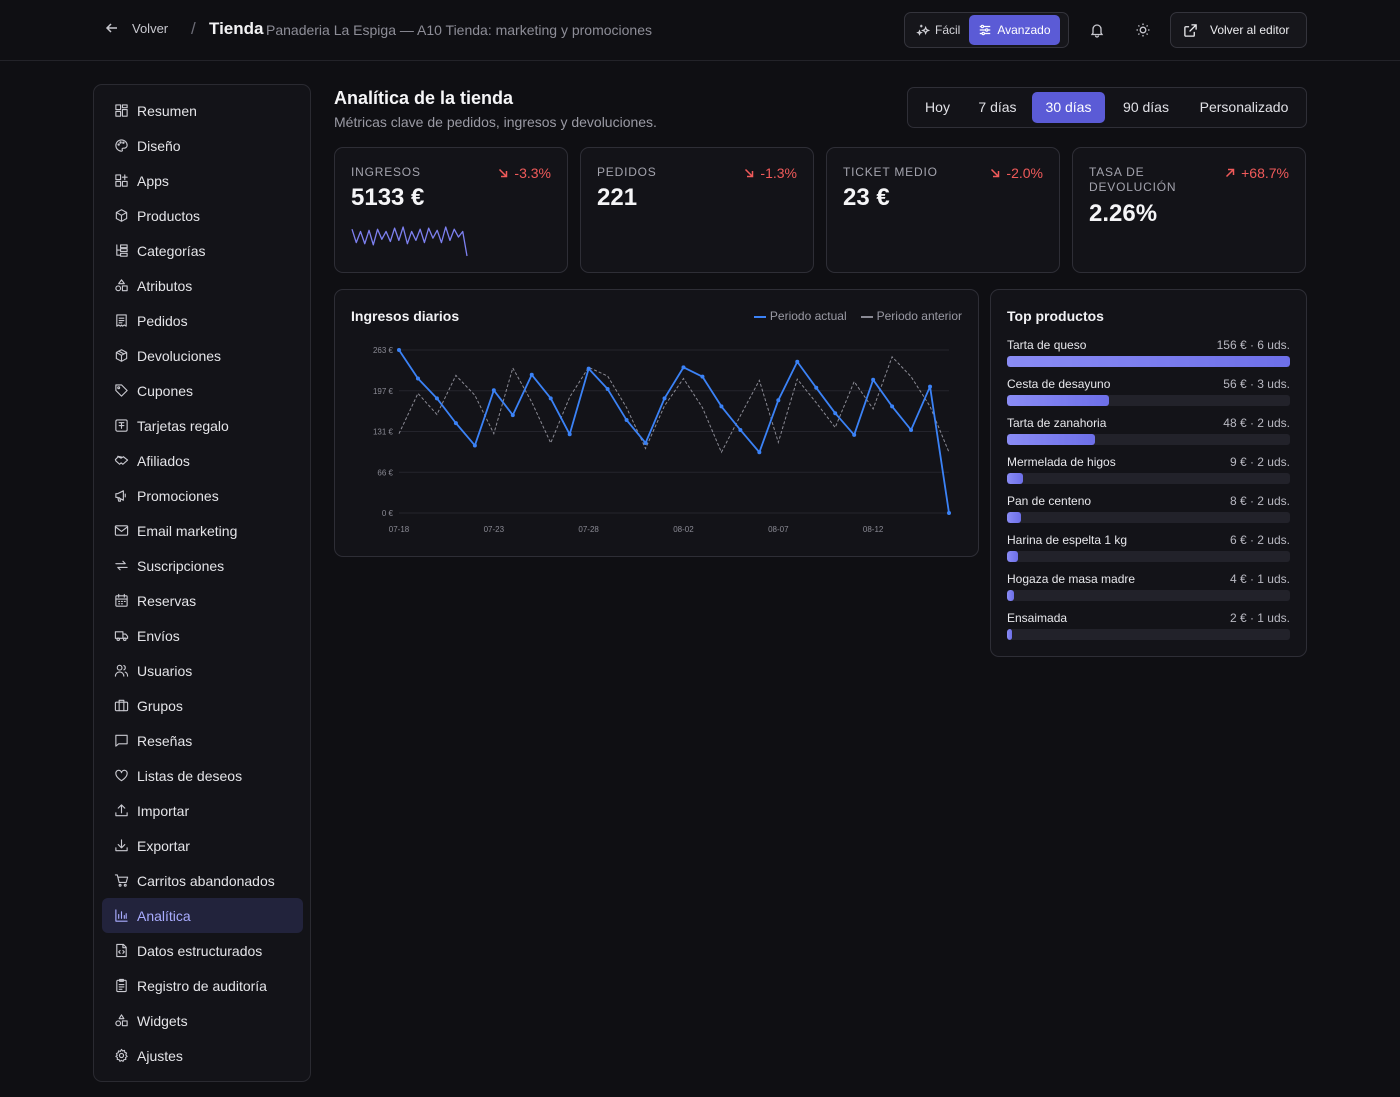  What do you see at coordinates (1143, 30) in the screenshot?
I see `theme-toggle-button` at bounding box center [1143, 30].